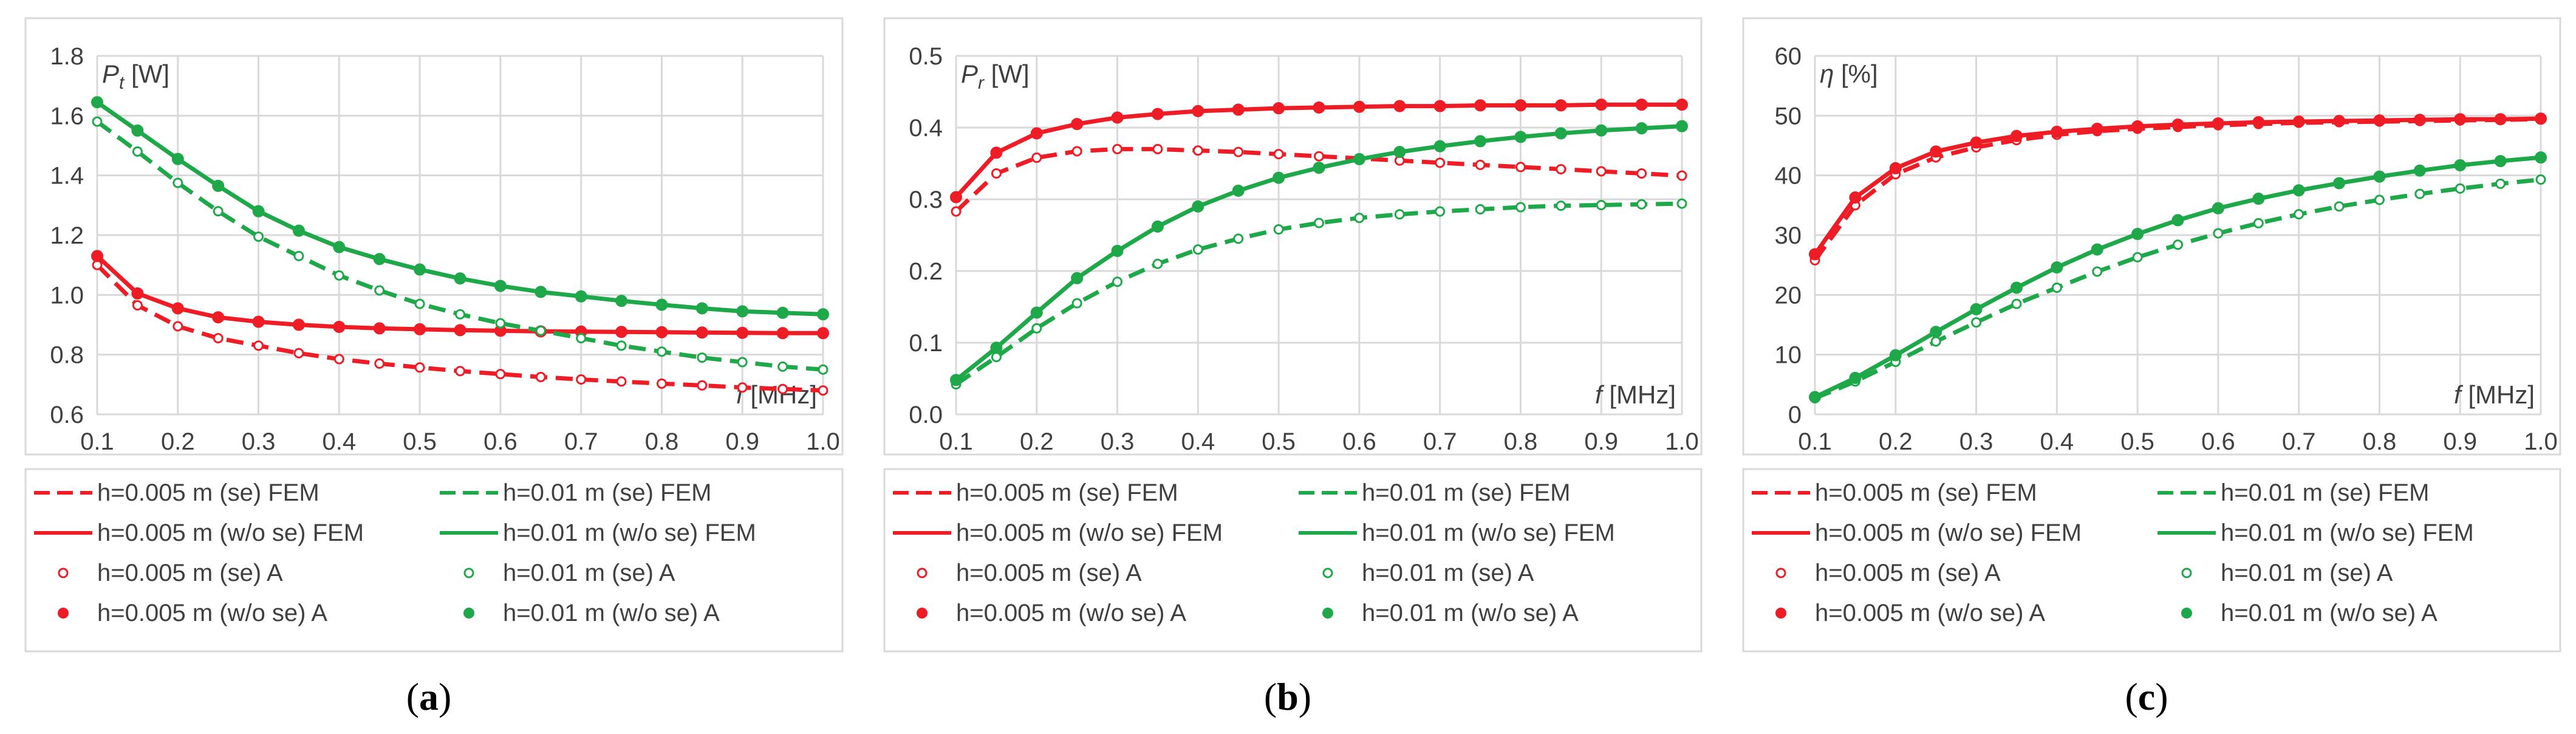 Image resolution: width=2576 pixels, height=734 pixels. I want to click on x-tick-label: 0.9, so click(742, 442).